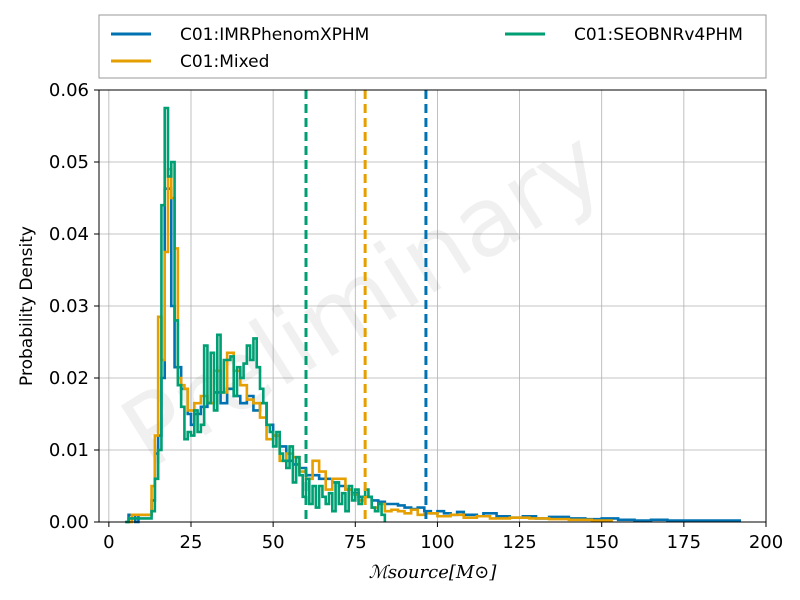 This screenshot has width=800, height=600. What do you see at coordinates (437, 542) in the screenshot?
I see `x-tick-label: 100` at bounding box center [437, 542].